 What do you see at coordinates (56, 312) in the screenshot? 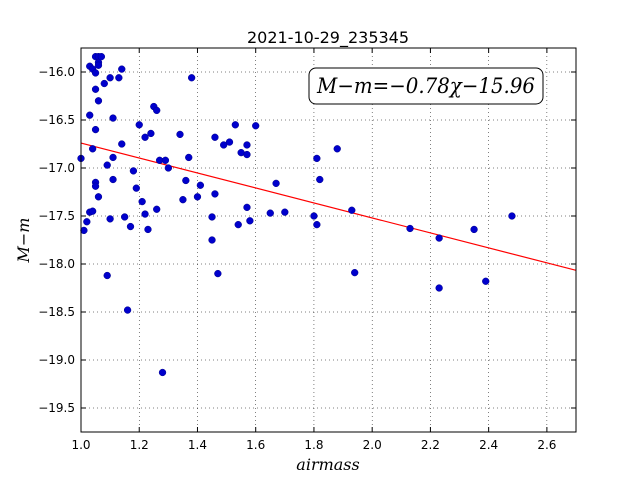
I see `y-tick-label: −18.5` at bounding box center [56, 312].